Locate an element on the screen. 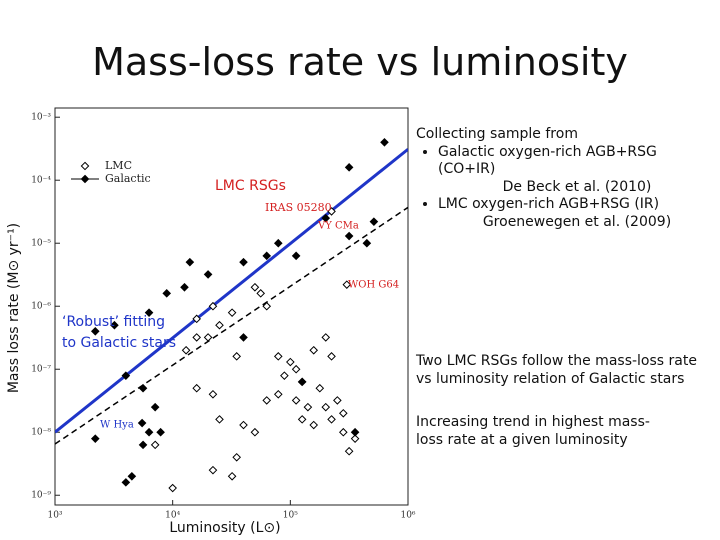 Image resolution: width=720 pixels, height=540 pixels. note-ref: Groenewegen et al. (2009) is located at coordinates (577, 221).